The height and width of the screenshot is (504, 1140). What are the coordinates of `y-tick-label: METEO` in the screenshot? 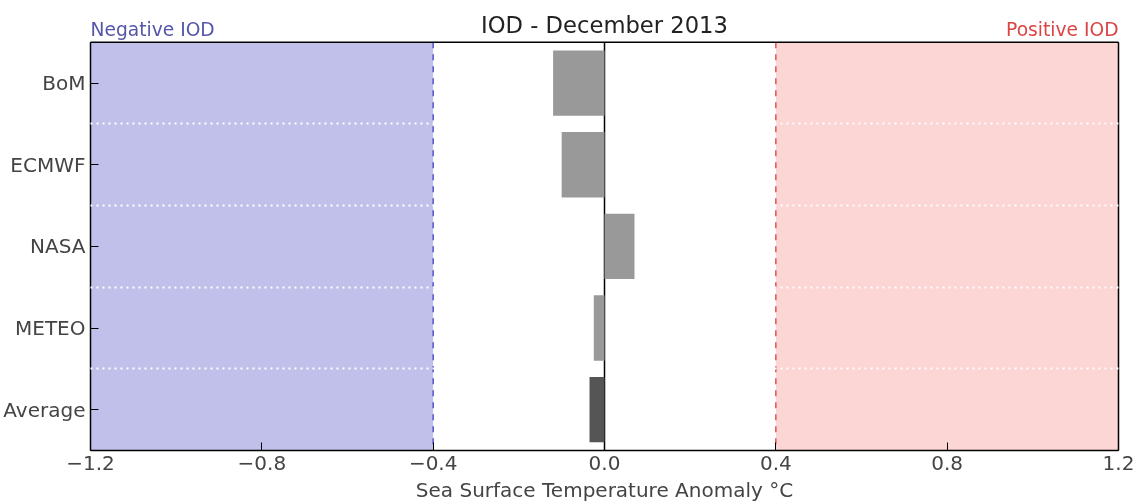 It's located at (50, 328).